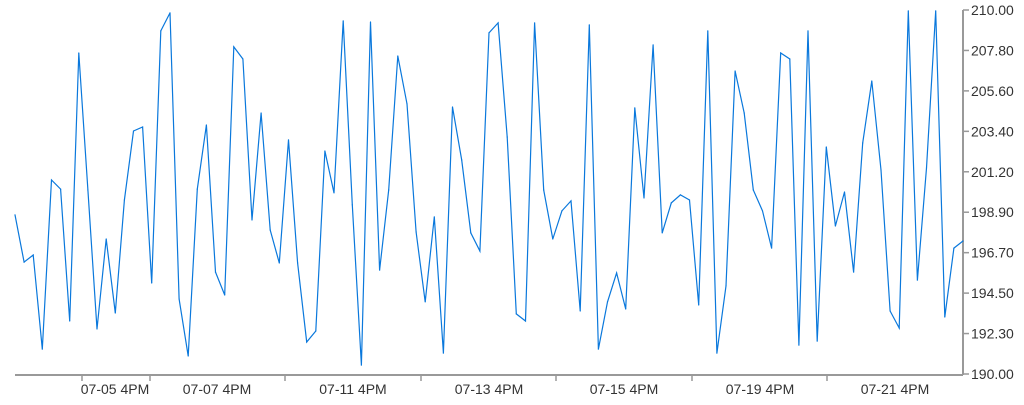 This screenshot has height=405, width=1024. I want to click on x-tick-label: 07-11 4PM, so click(352, 389).